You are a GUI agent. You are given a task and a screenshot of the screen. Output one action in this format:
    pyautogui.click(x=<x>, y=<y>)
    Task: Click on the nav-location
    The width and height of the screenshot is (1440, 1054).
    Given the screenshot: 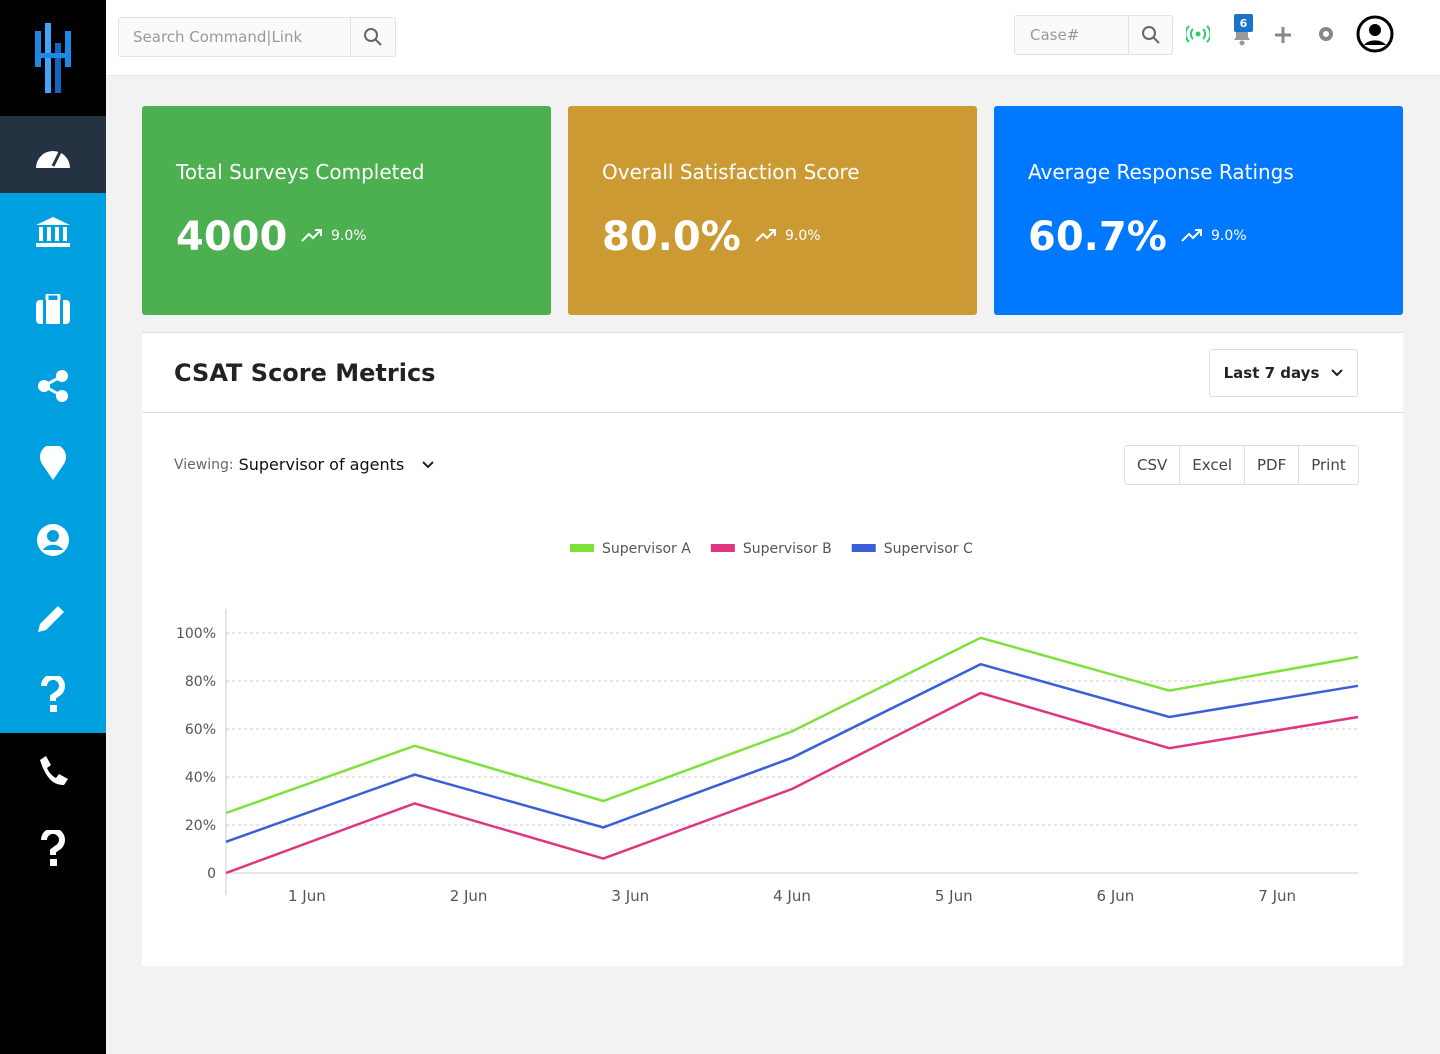 What is the action you would take?
    pyautogui.click(x=53, y=462)
    